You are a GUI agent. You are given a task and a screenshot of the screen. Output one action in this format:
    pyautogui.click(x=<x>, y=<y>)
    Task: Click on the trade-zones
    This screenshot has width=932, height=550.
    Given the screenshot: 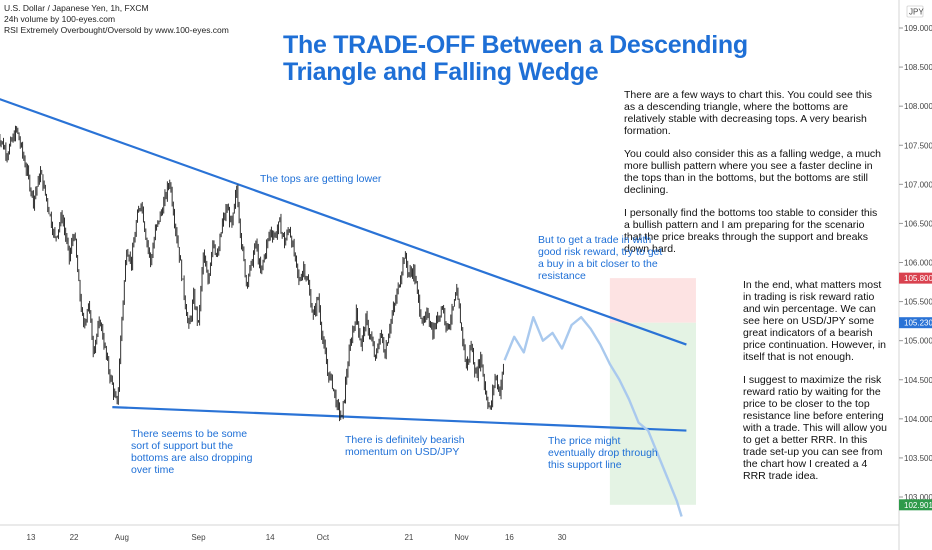 What is the action you would take?
    pyautogui.click(x=652, y=391)
    